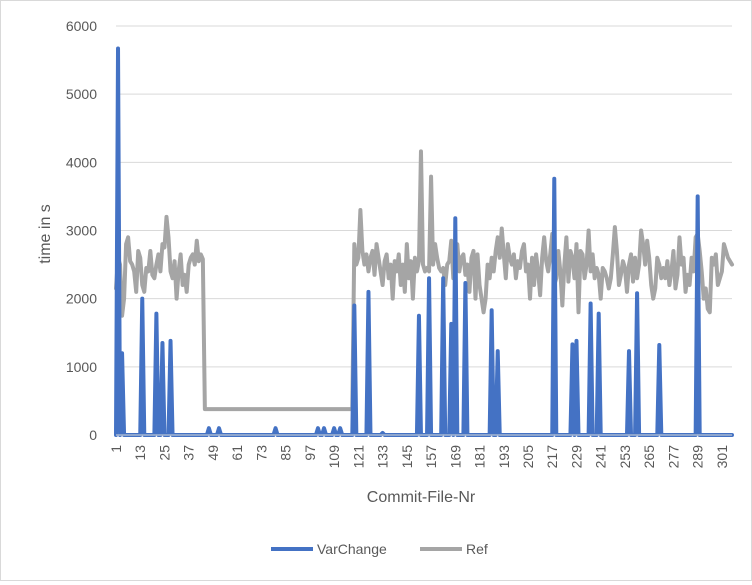  Describe the element at coordinates (383, 457) in the screenshot. I see `x-tick-label-133: 133` at that location.